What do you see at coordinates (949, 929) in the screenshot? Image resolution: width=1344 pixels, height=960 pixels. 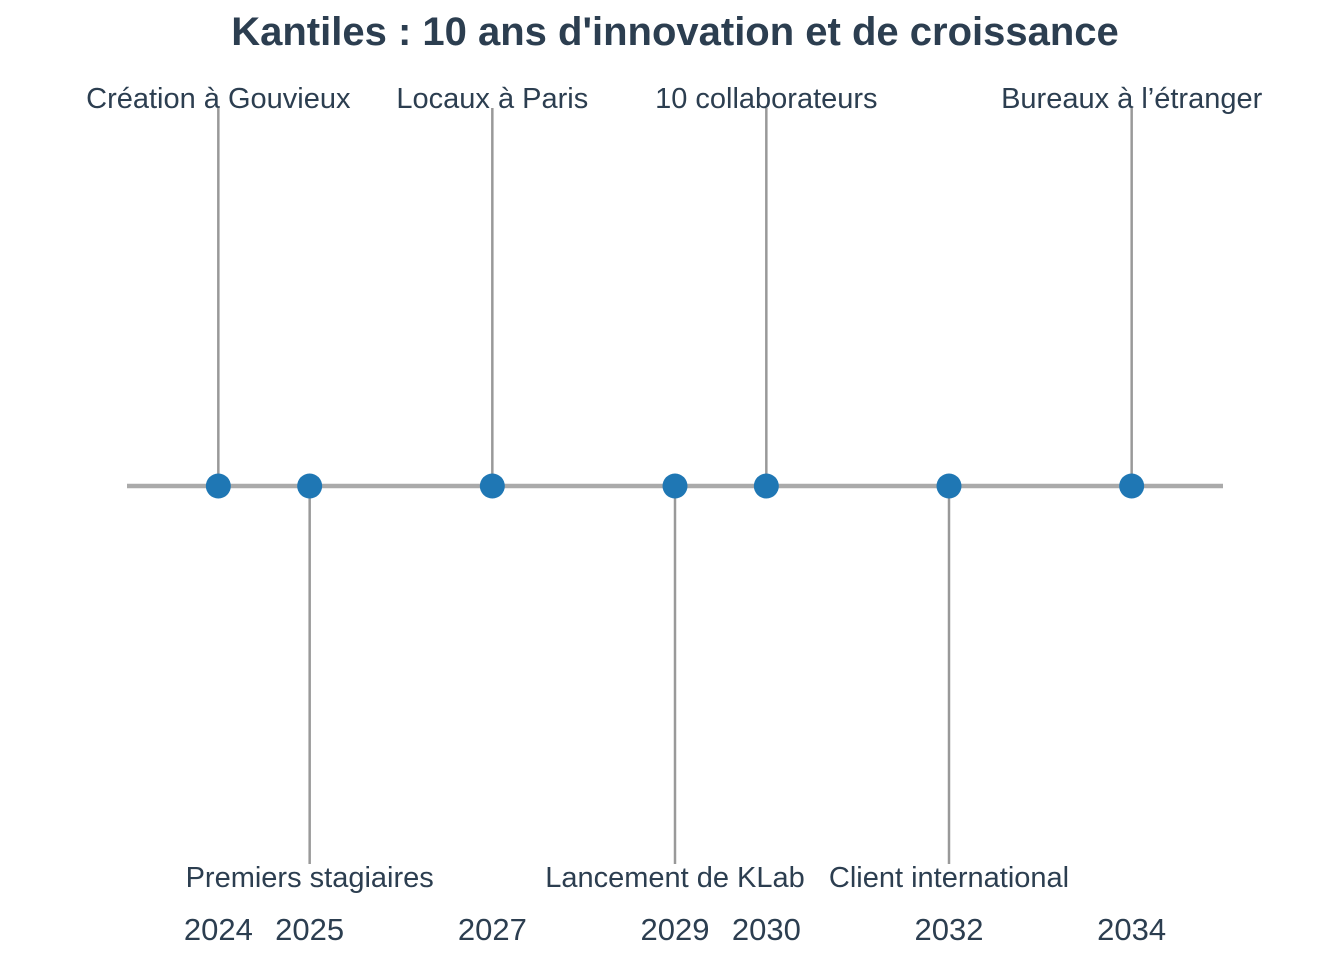 I see `year-tick-label: 2032` at bounding box center [949, 929].